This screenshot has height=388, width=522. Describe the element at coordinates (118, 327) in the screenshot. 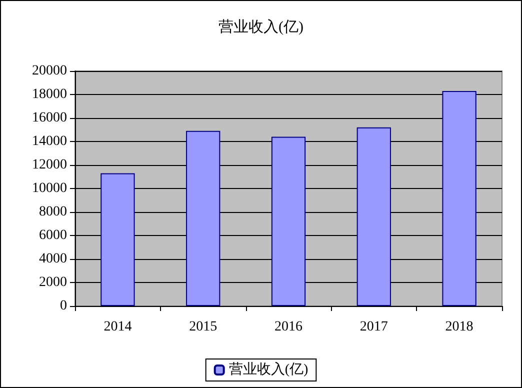

I see `x-tick-label: 2014` at that location.